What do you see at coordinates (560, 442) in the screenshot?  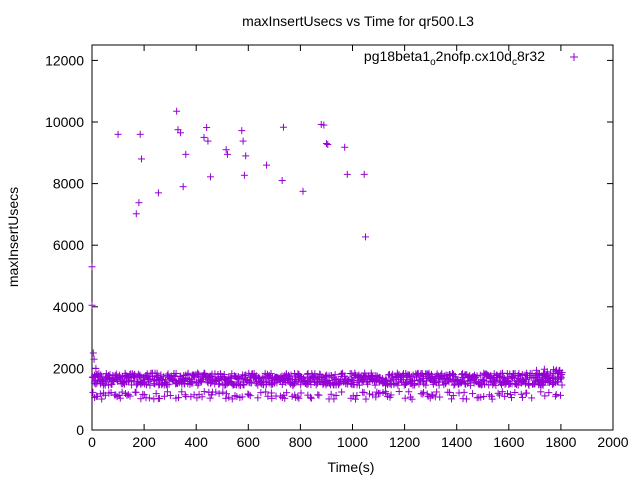 I see `x-tick-label: 1800` at bounding box center [560, 442].